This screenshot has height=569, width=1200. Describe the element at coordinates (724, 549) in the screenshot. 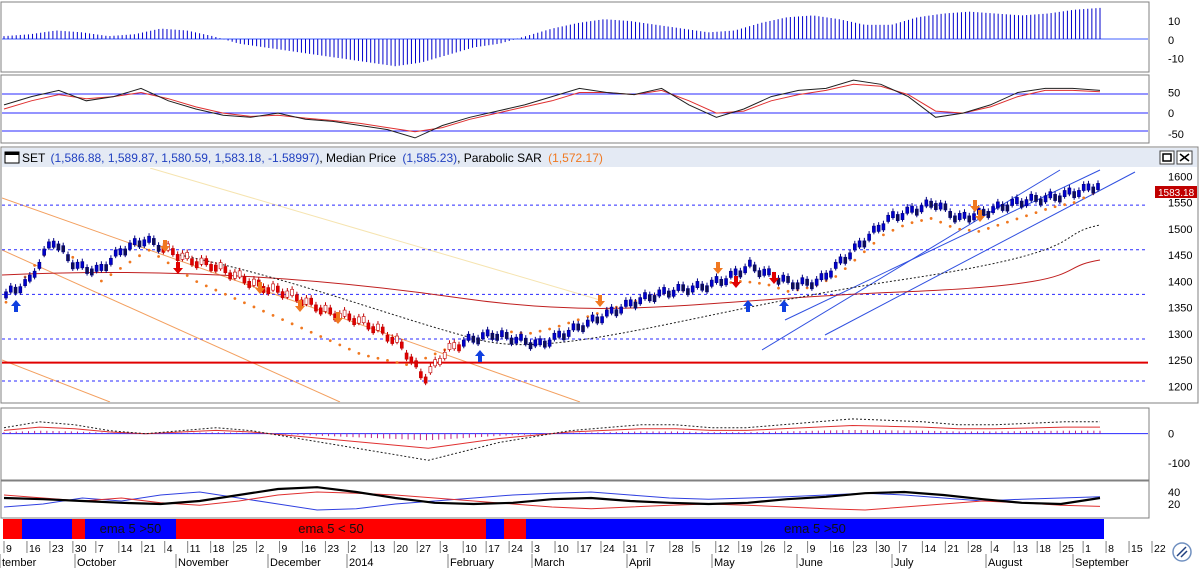

I see `x-day-label: 12` at that location.